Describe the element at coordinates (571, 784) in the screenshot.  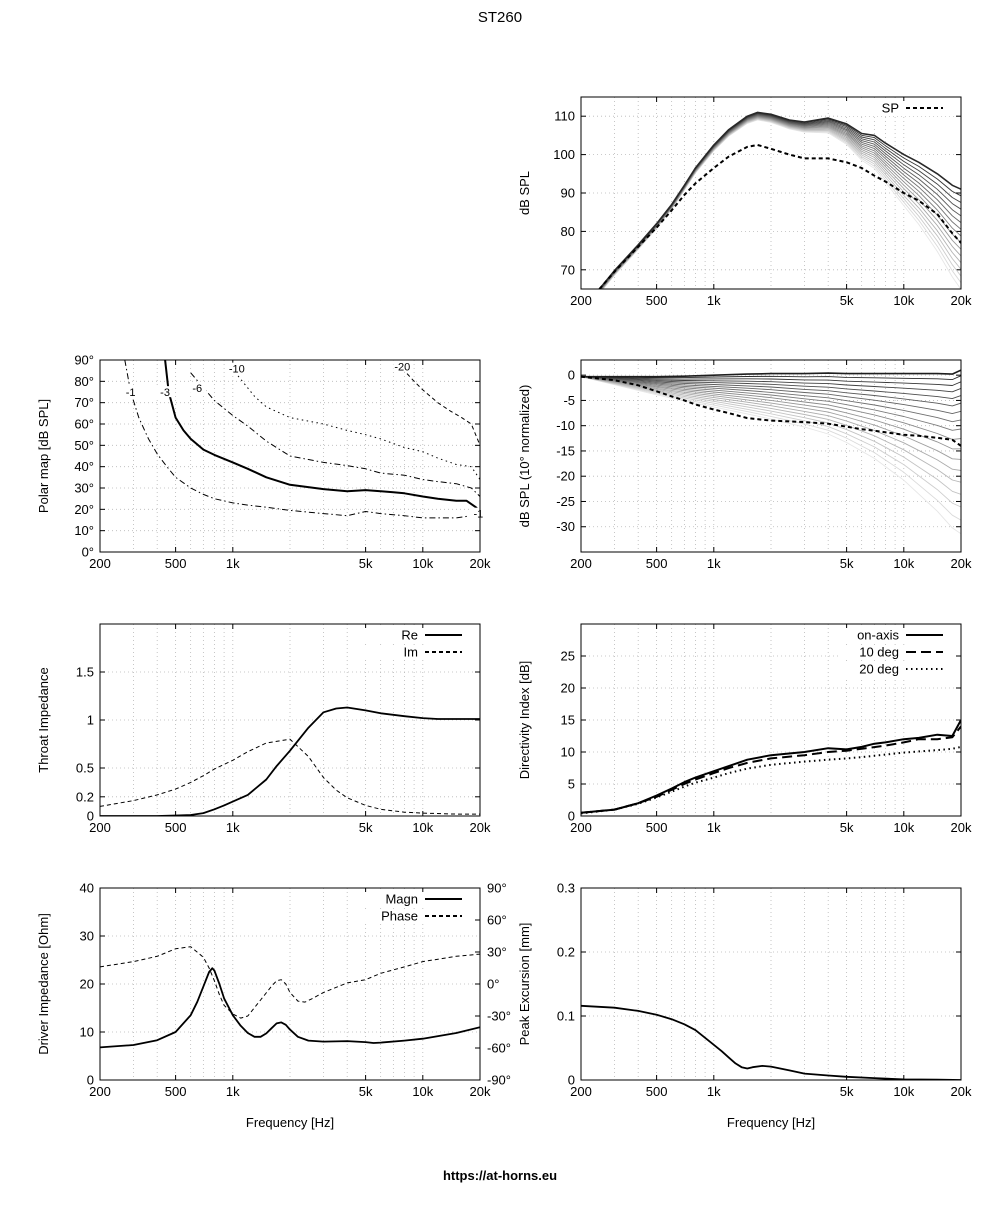
I see `y-tick-label: 5` at that location.